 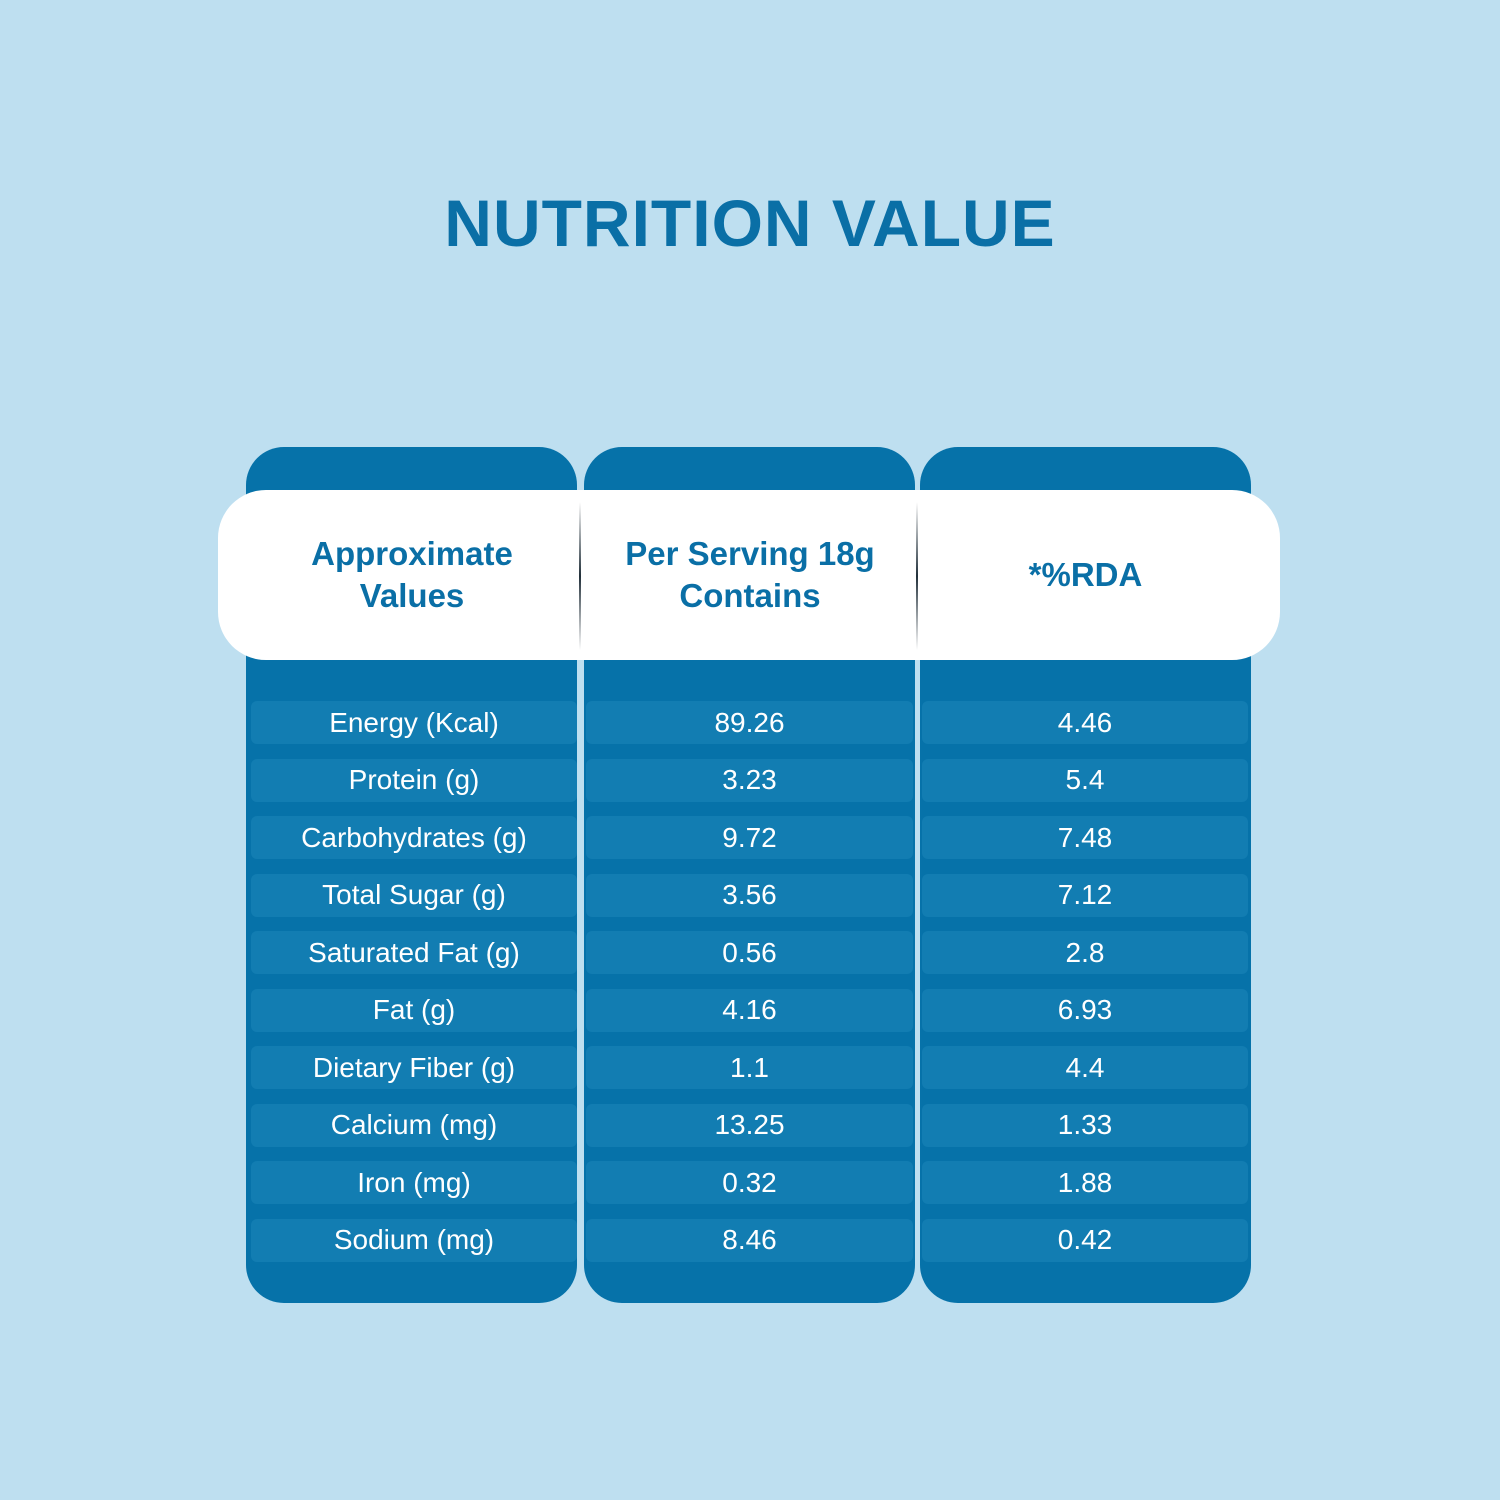 What do you see at coordinates (749, 1182) in the screenshot?
I see `table-cell-per-serving: 0.32` at bounding box center [749, 1182].